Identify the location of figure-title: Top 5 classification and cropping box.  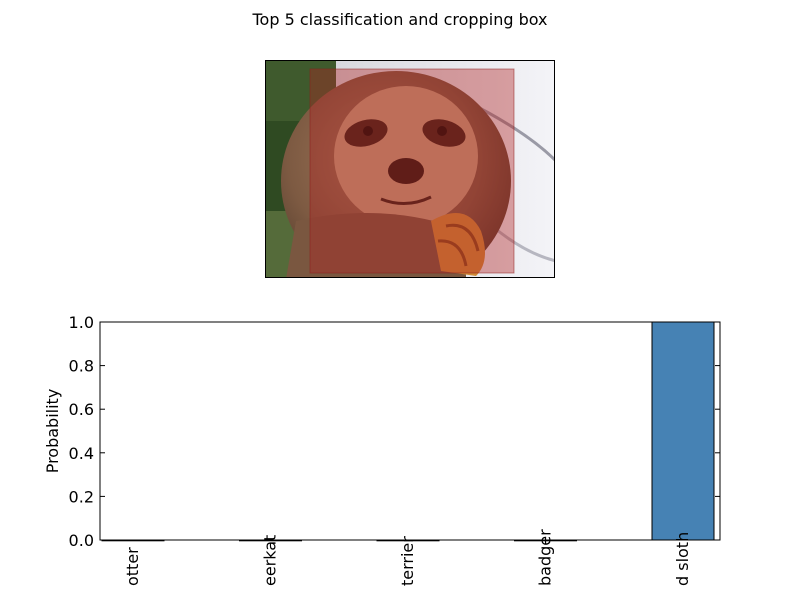
(400, 19).